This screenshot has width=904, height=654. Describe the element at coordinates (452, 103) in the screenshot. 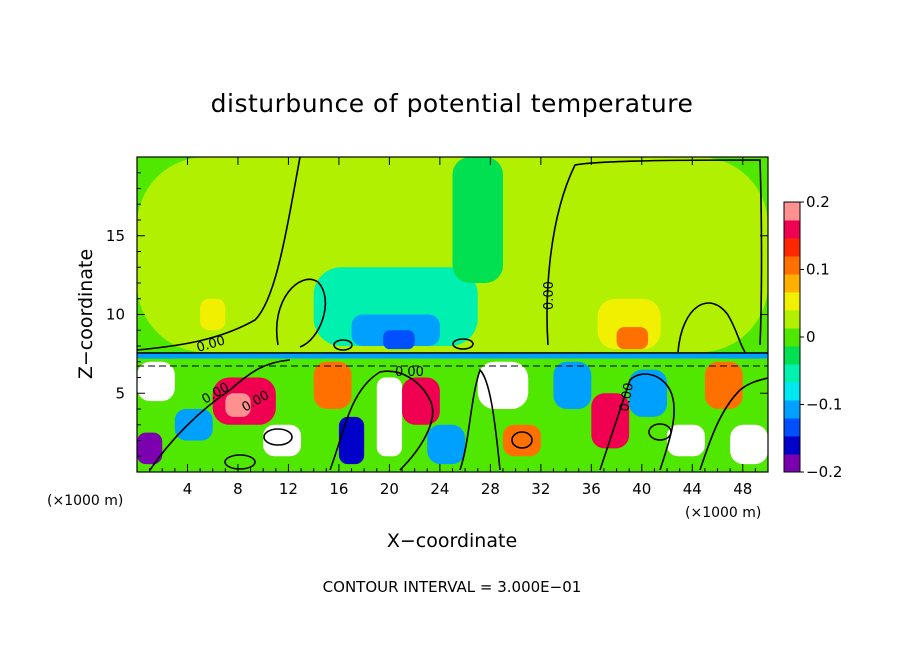

I see `chart-title: disturbunce of potential temperature` at that location.